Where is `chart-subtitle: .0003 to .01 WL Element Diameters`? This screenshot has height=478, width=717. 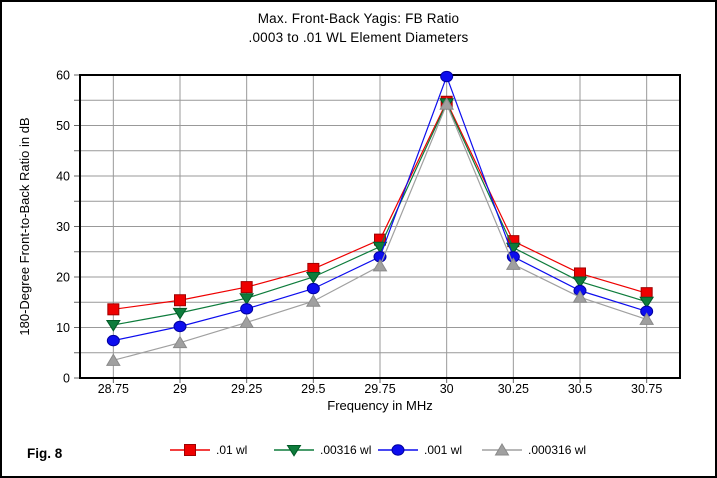 chart-subtitle: .0003 to .01 WL Element Diameters is located at coordinates (358, 37).